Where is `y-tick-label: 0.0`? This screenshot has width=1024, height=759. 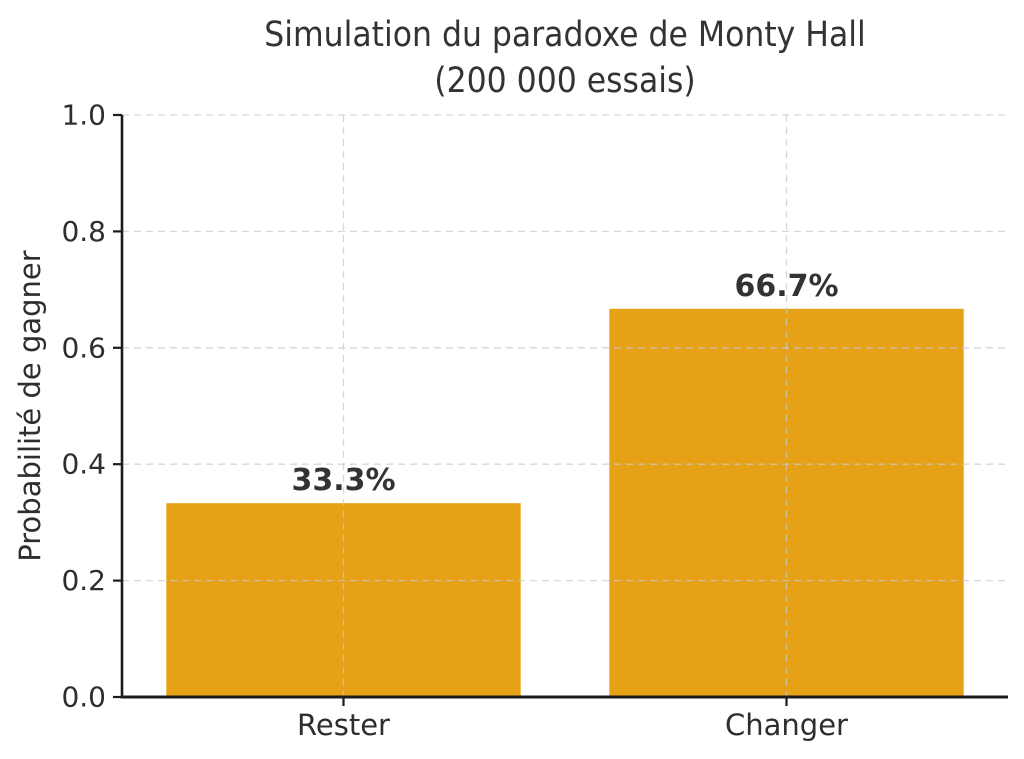 y-tick-label: 0.0 is located at coordinates (83, 697).